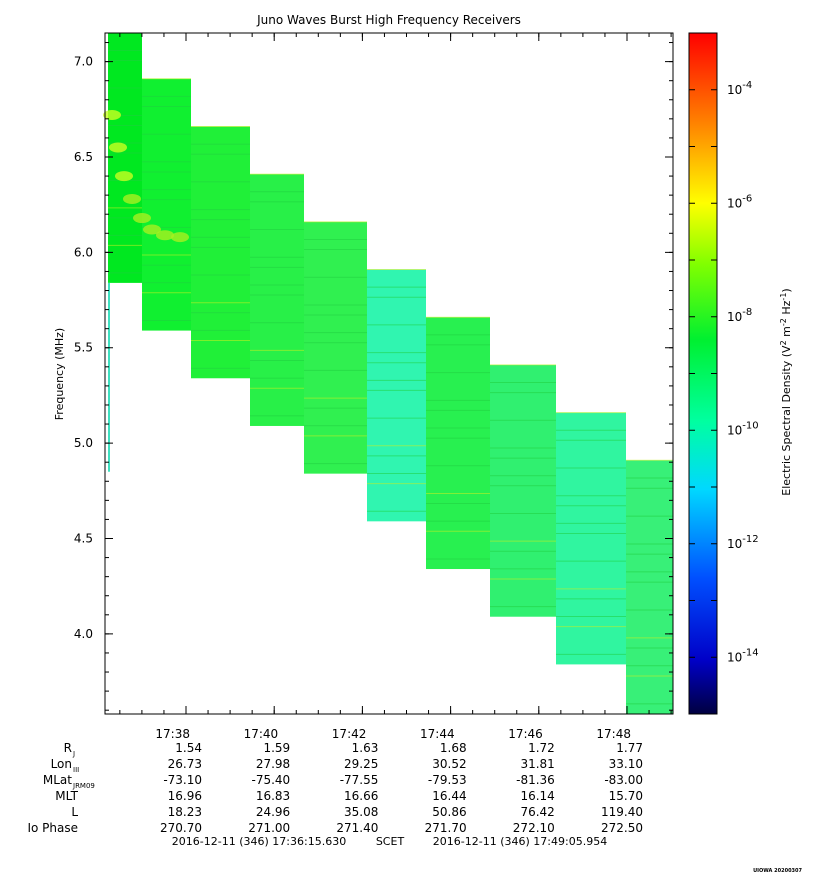 The image size is (815, 880). What do you see at coordinates (622, 812) in the screenshot?
I see `ephemeris-value: 119.40` at bounding box center [622, 812].